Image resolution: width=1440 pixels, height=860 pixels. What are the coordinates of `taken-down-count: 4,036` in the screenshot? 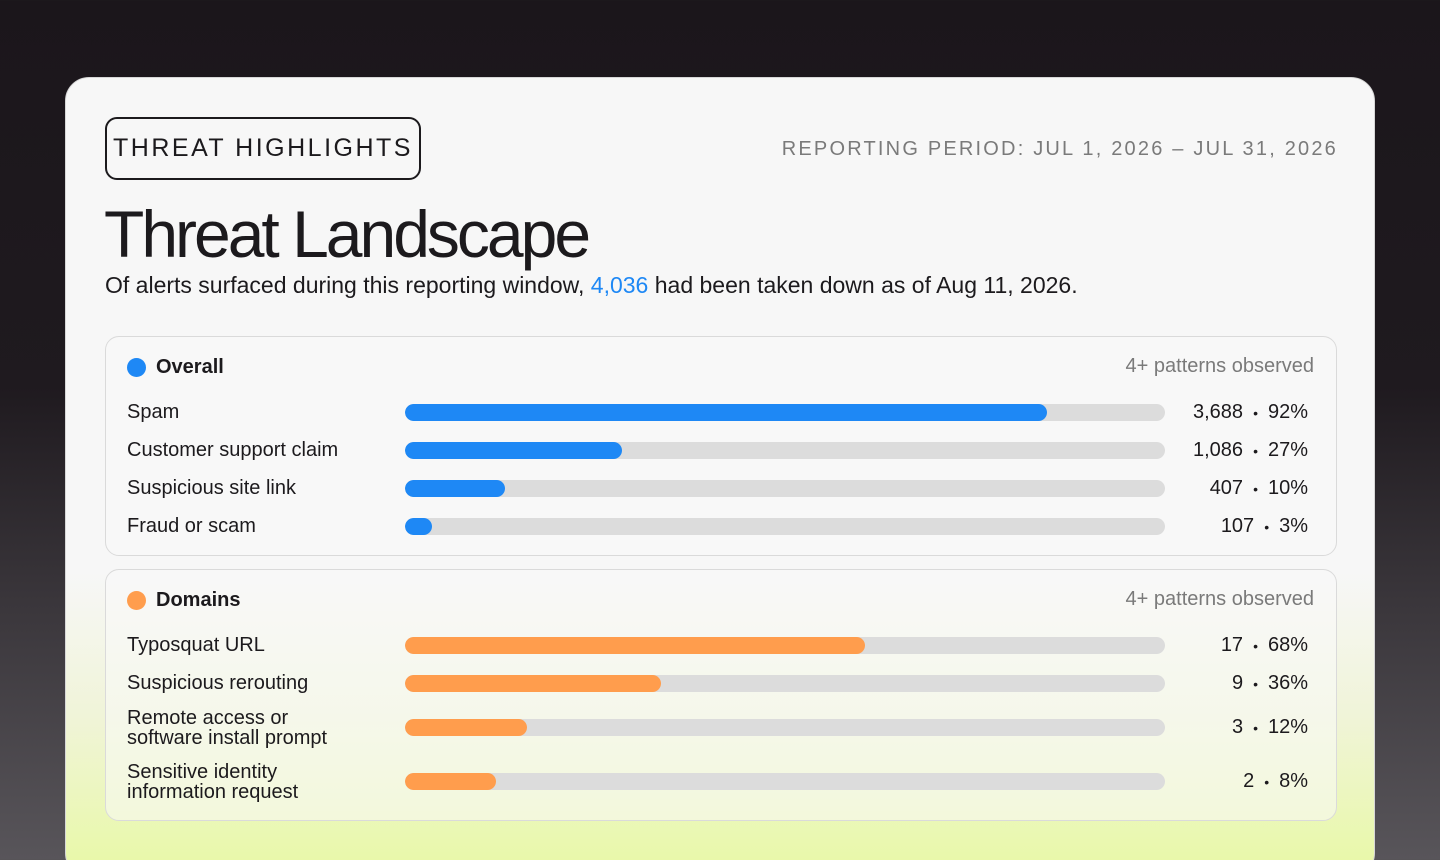 It's located at (619, 285).